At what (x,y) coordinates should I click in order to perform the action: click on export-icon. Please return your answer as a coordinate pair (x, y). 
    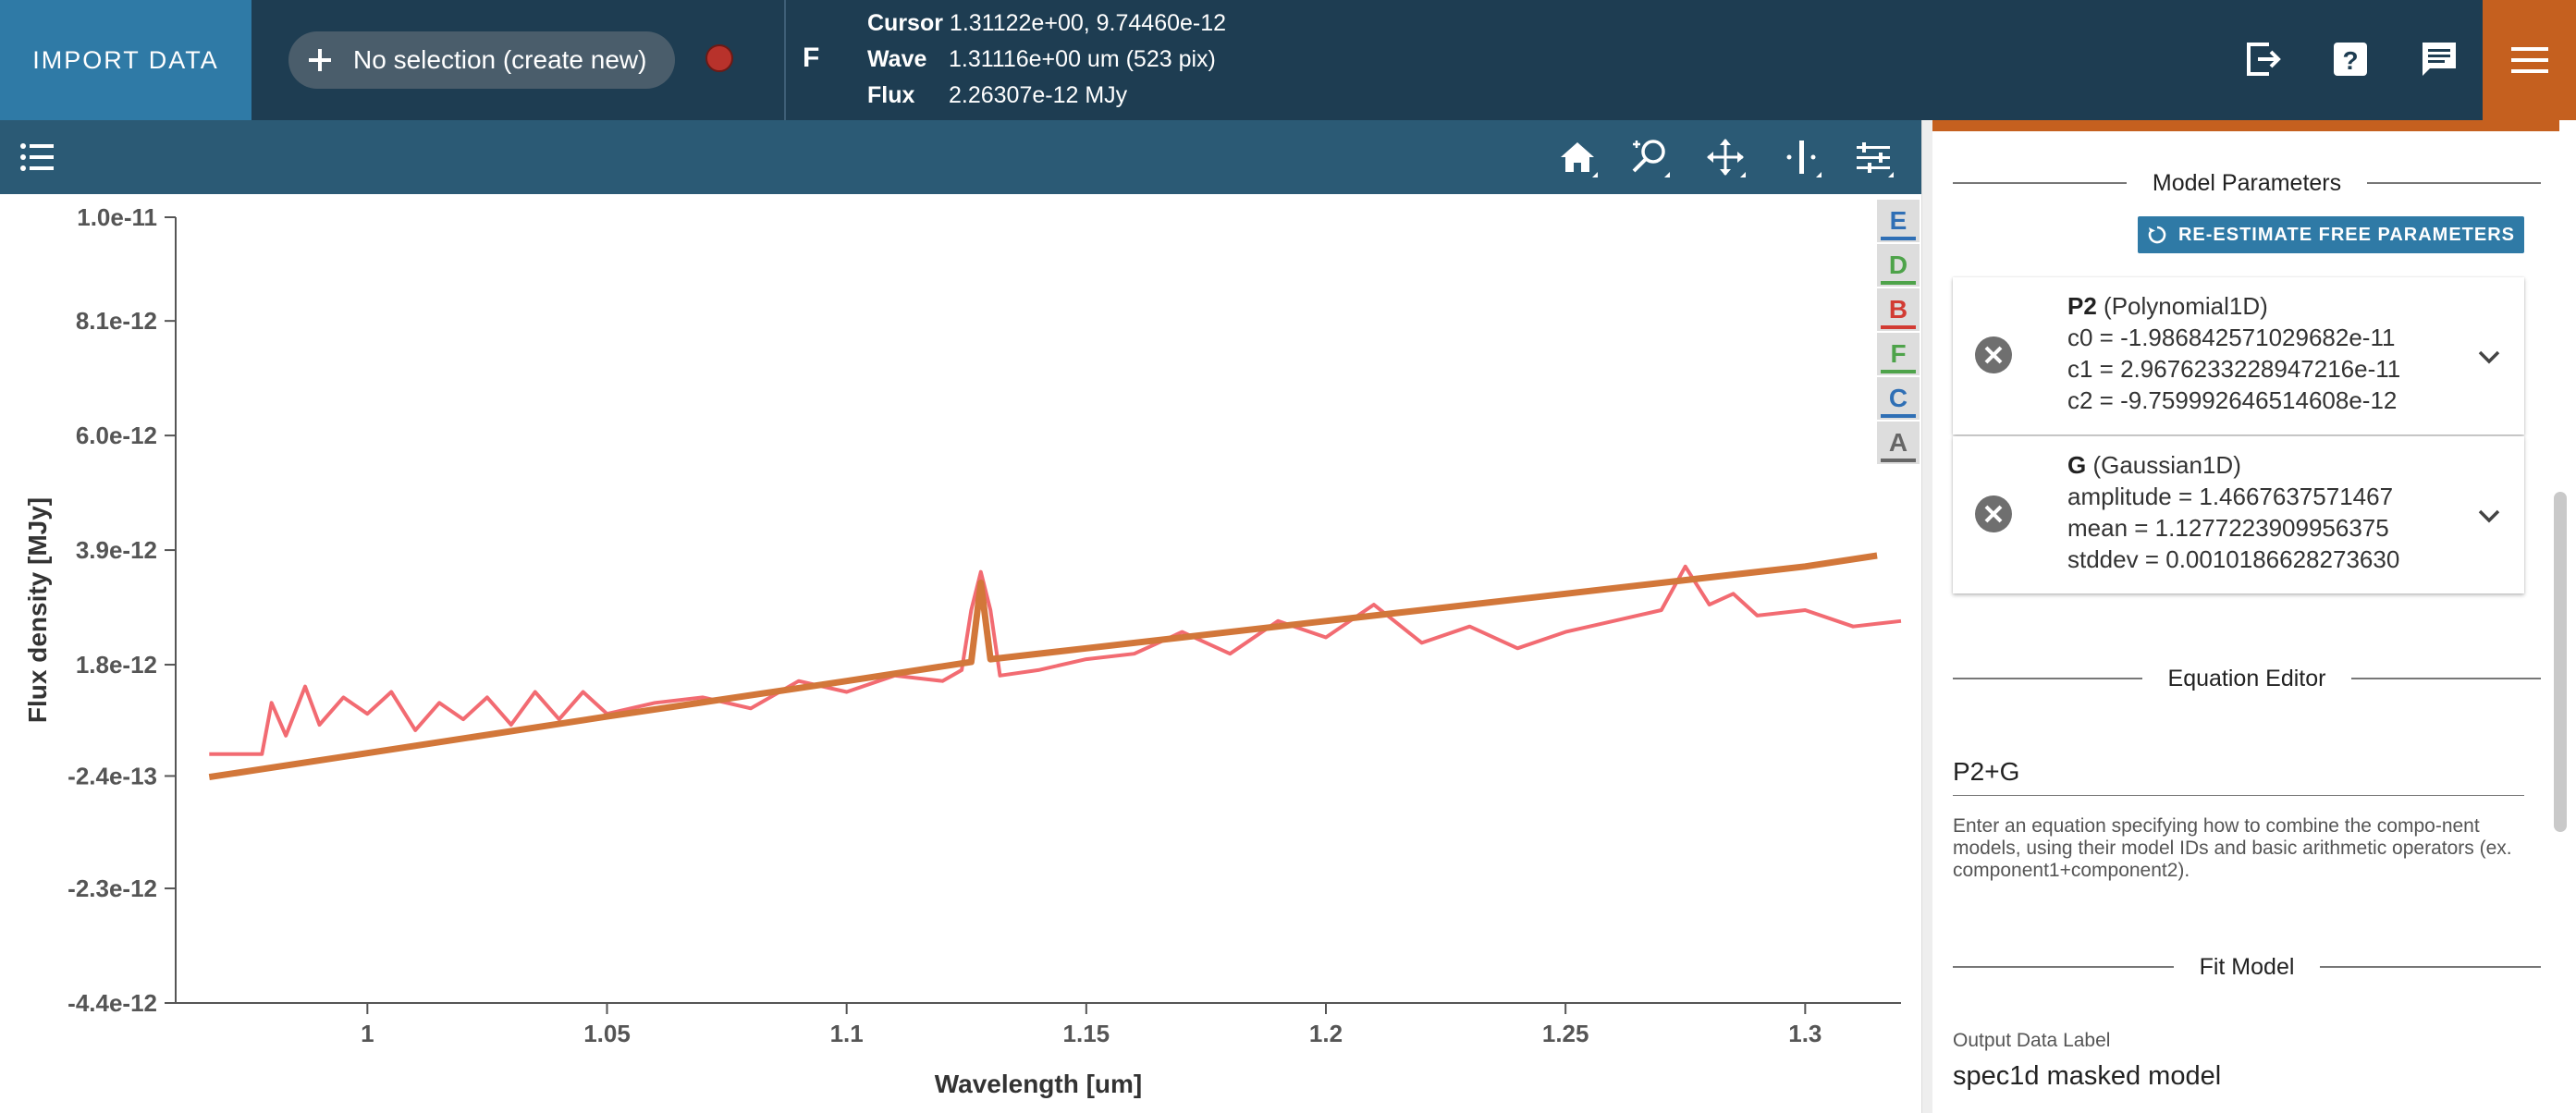
    Looking at the image, I should click on (2263, 59).